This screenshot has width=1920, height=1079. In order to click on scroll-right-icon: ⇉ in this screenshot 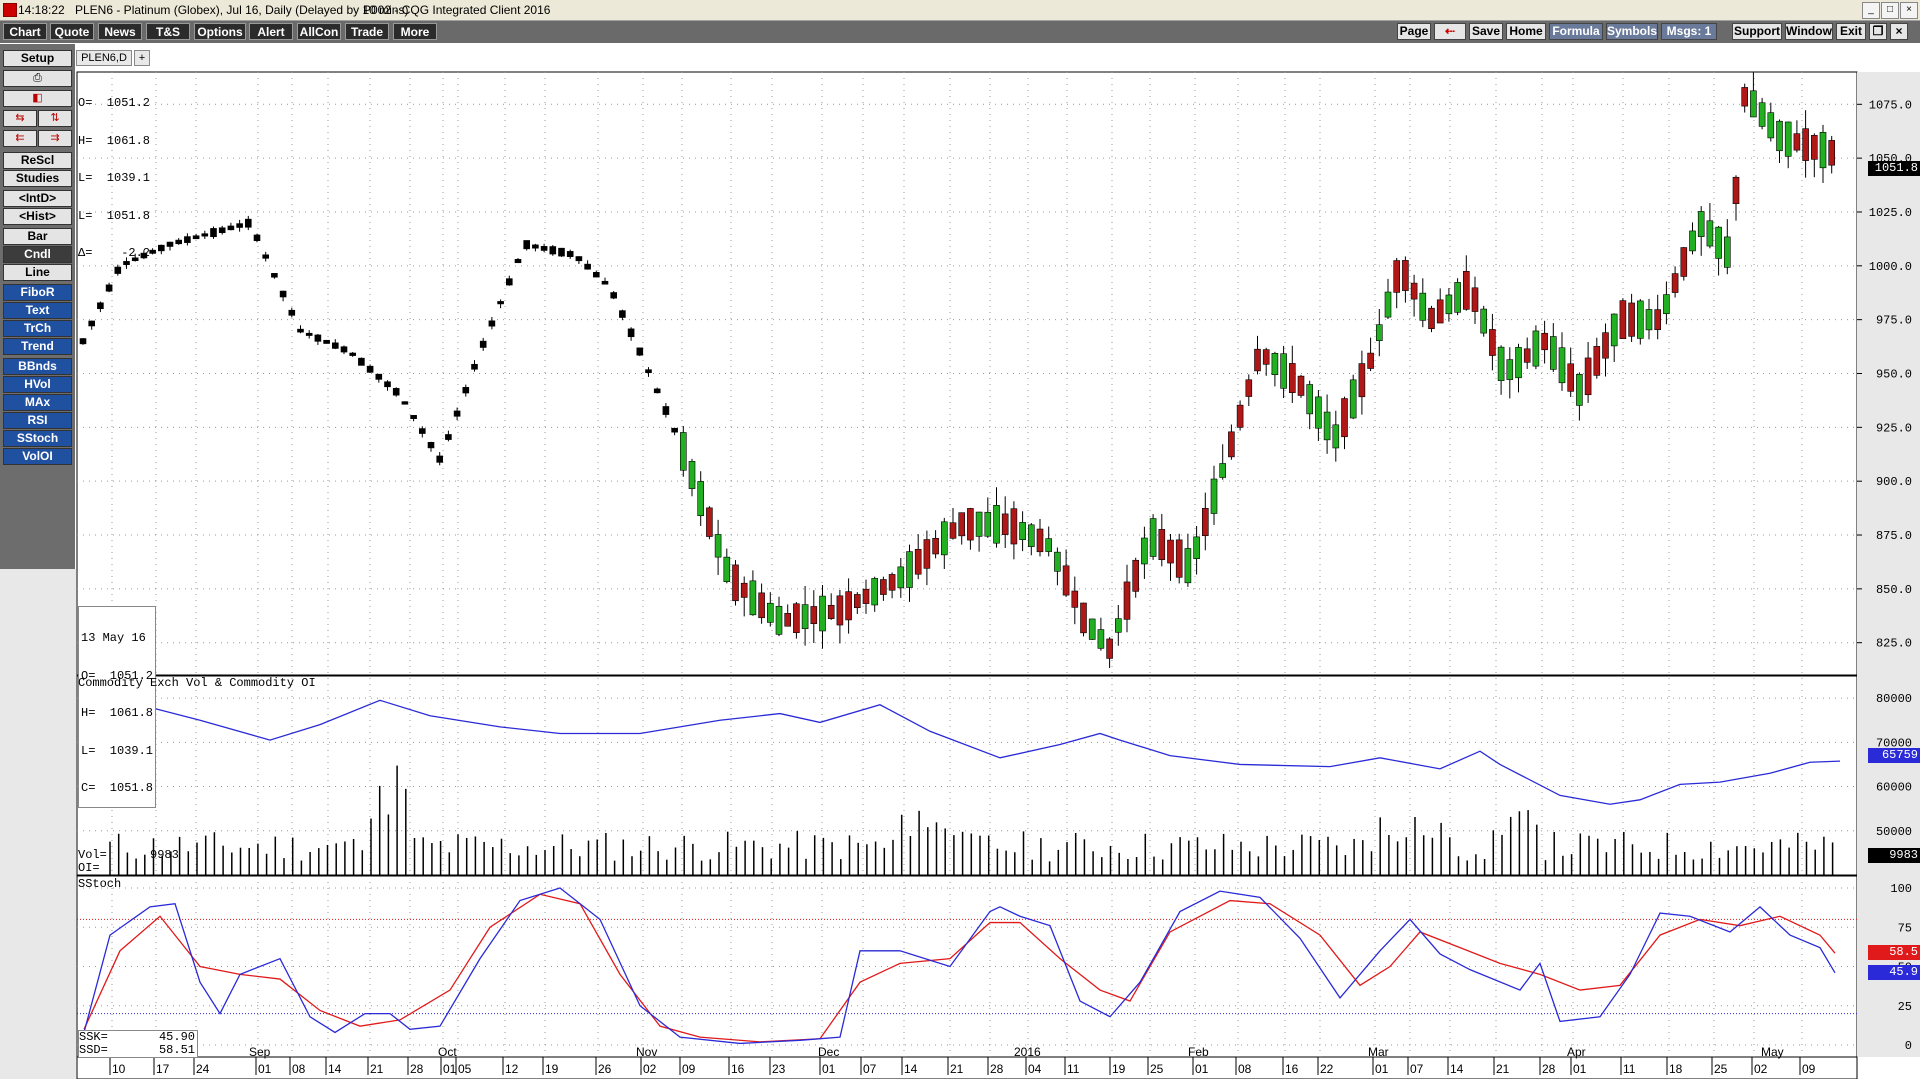, I will do `click(55, 138)`.